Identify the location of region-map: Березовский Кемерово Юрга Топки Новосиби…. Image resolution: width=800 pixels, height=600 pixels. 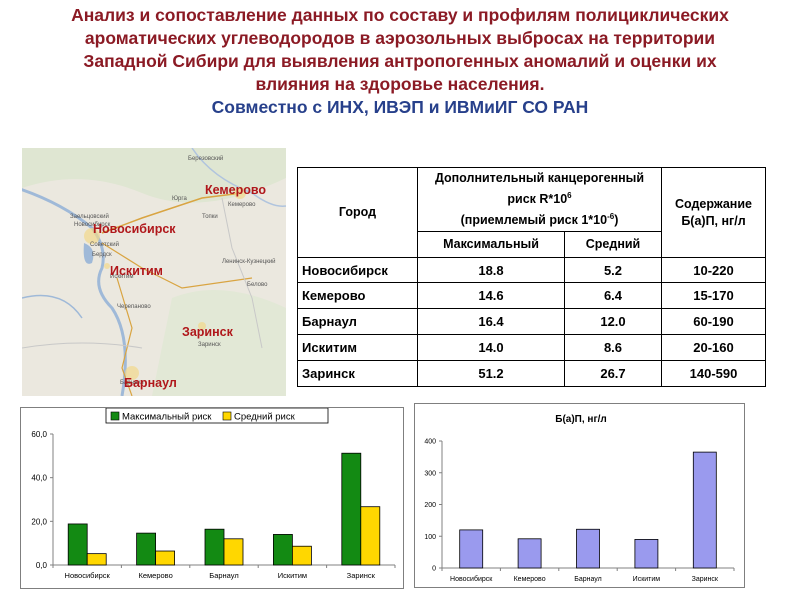
(154, 272).